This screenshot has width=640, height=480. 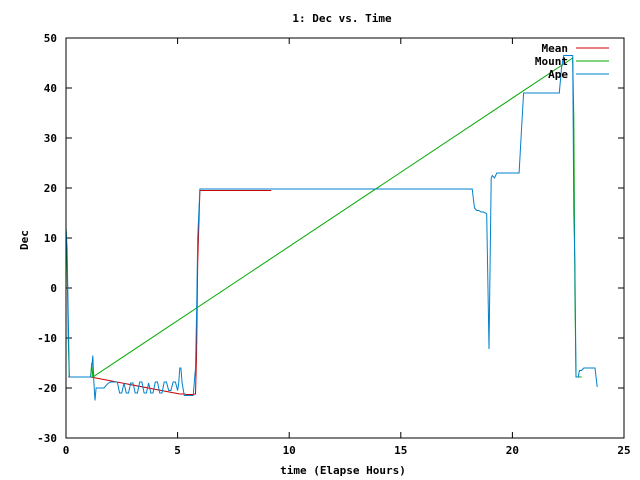 What do you see at coordinates (342, 18) in the screenshot?
I see `chart-title: 1: Dec vs. Time` at bounding box center [342, 18].